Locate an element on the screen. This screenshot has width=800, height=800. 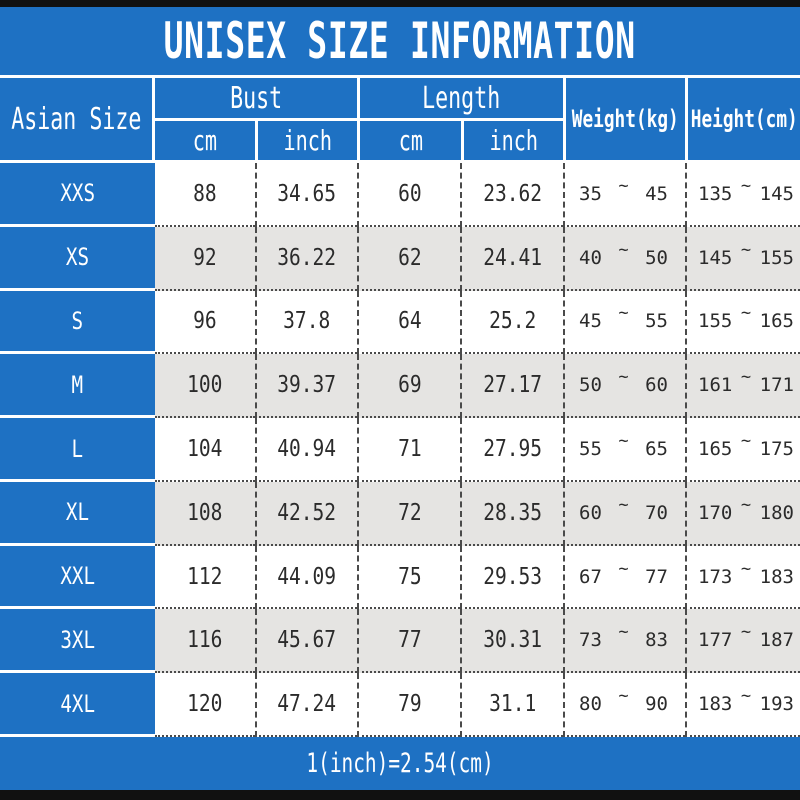
conversion-note: 1(inch)=2.54(cm) is located at coordinates (400, 763).